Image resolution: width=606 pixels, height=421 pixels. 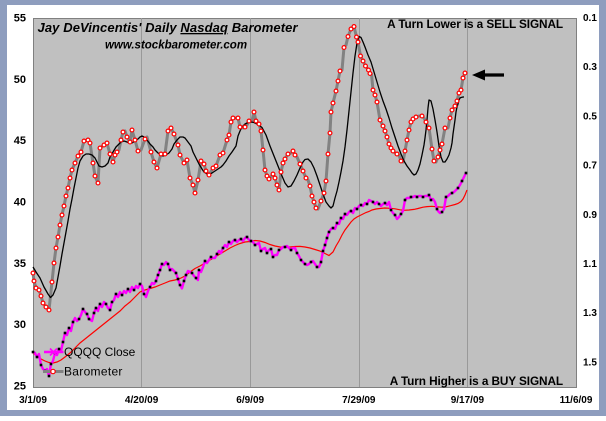 I want to click on svg-text: Barometer, so click(x=93, y=372).